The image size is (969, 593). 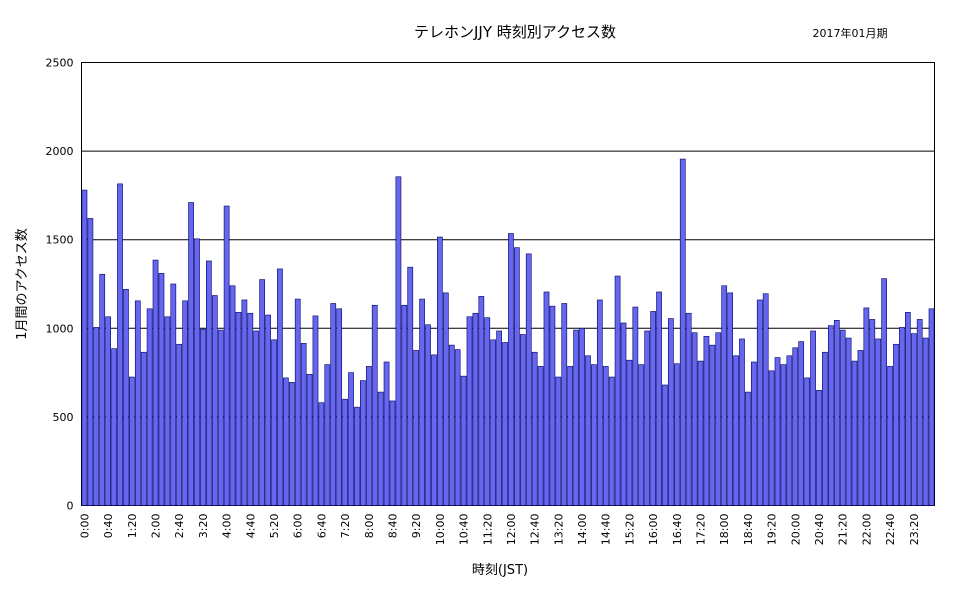 I want to click on date-label: 2017年01月期, so click(x=850, y=33).